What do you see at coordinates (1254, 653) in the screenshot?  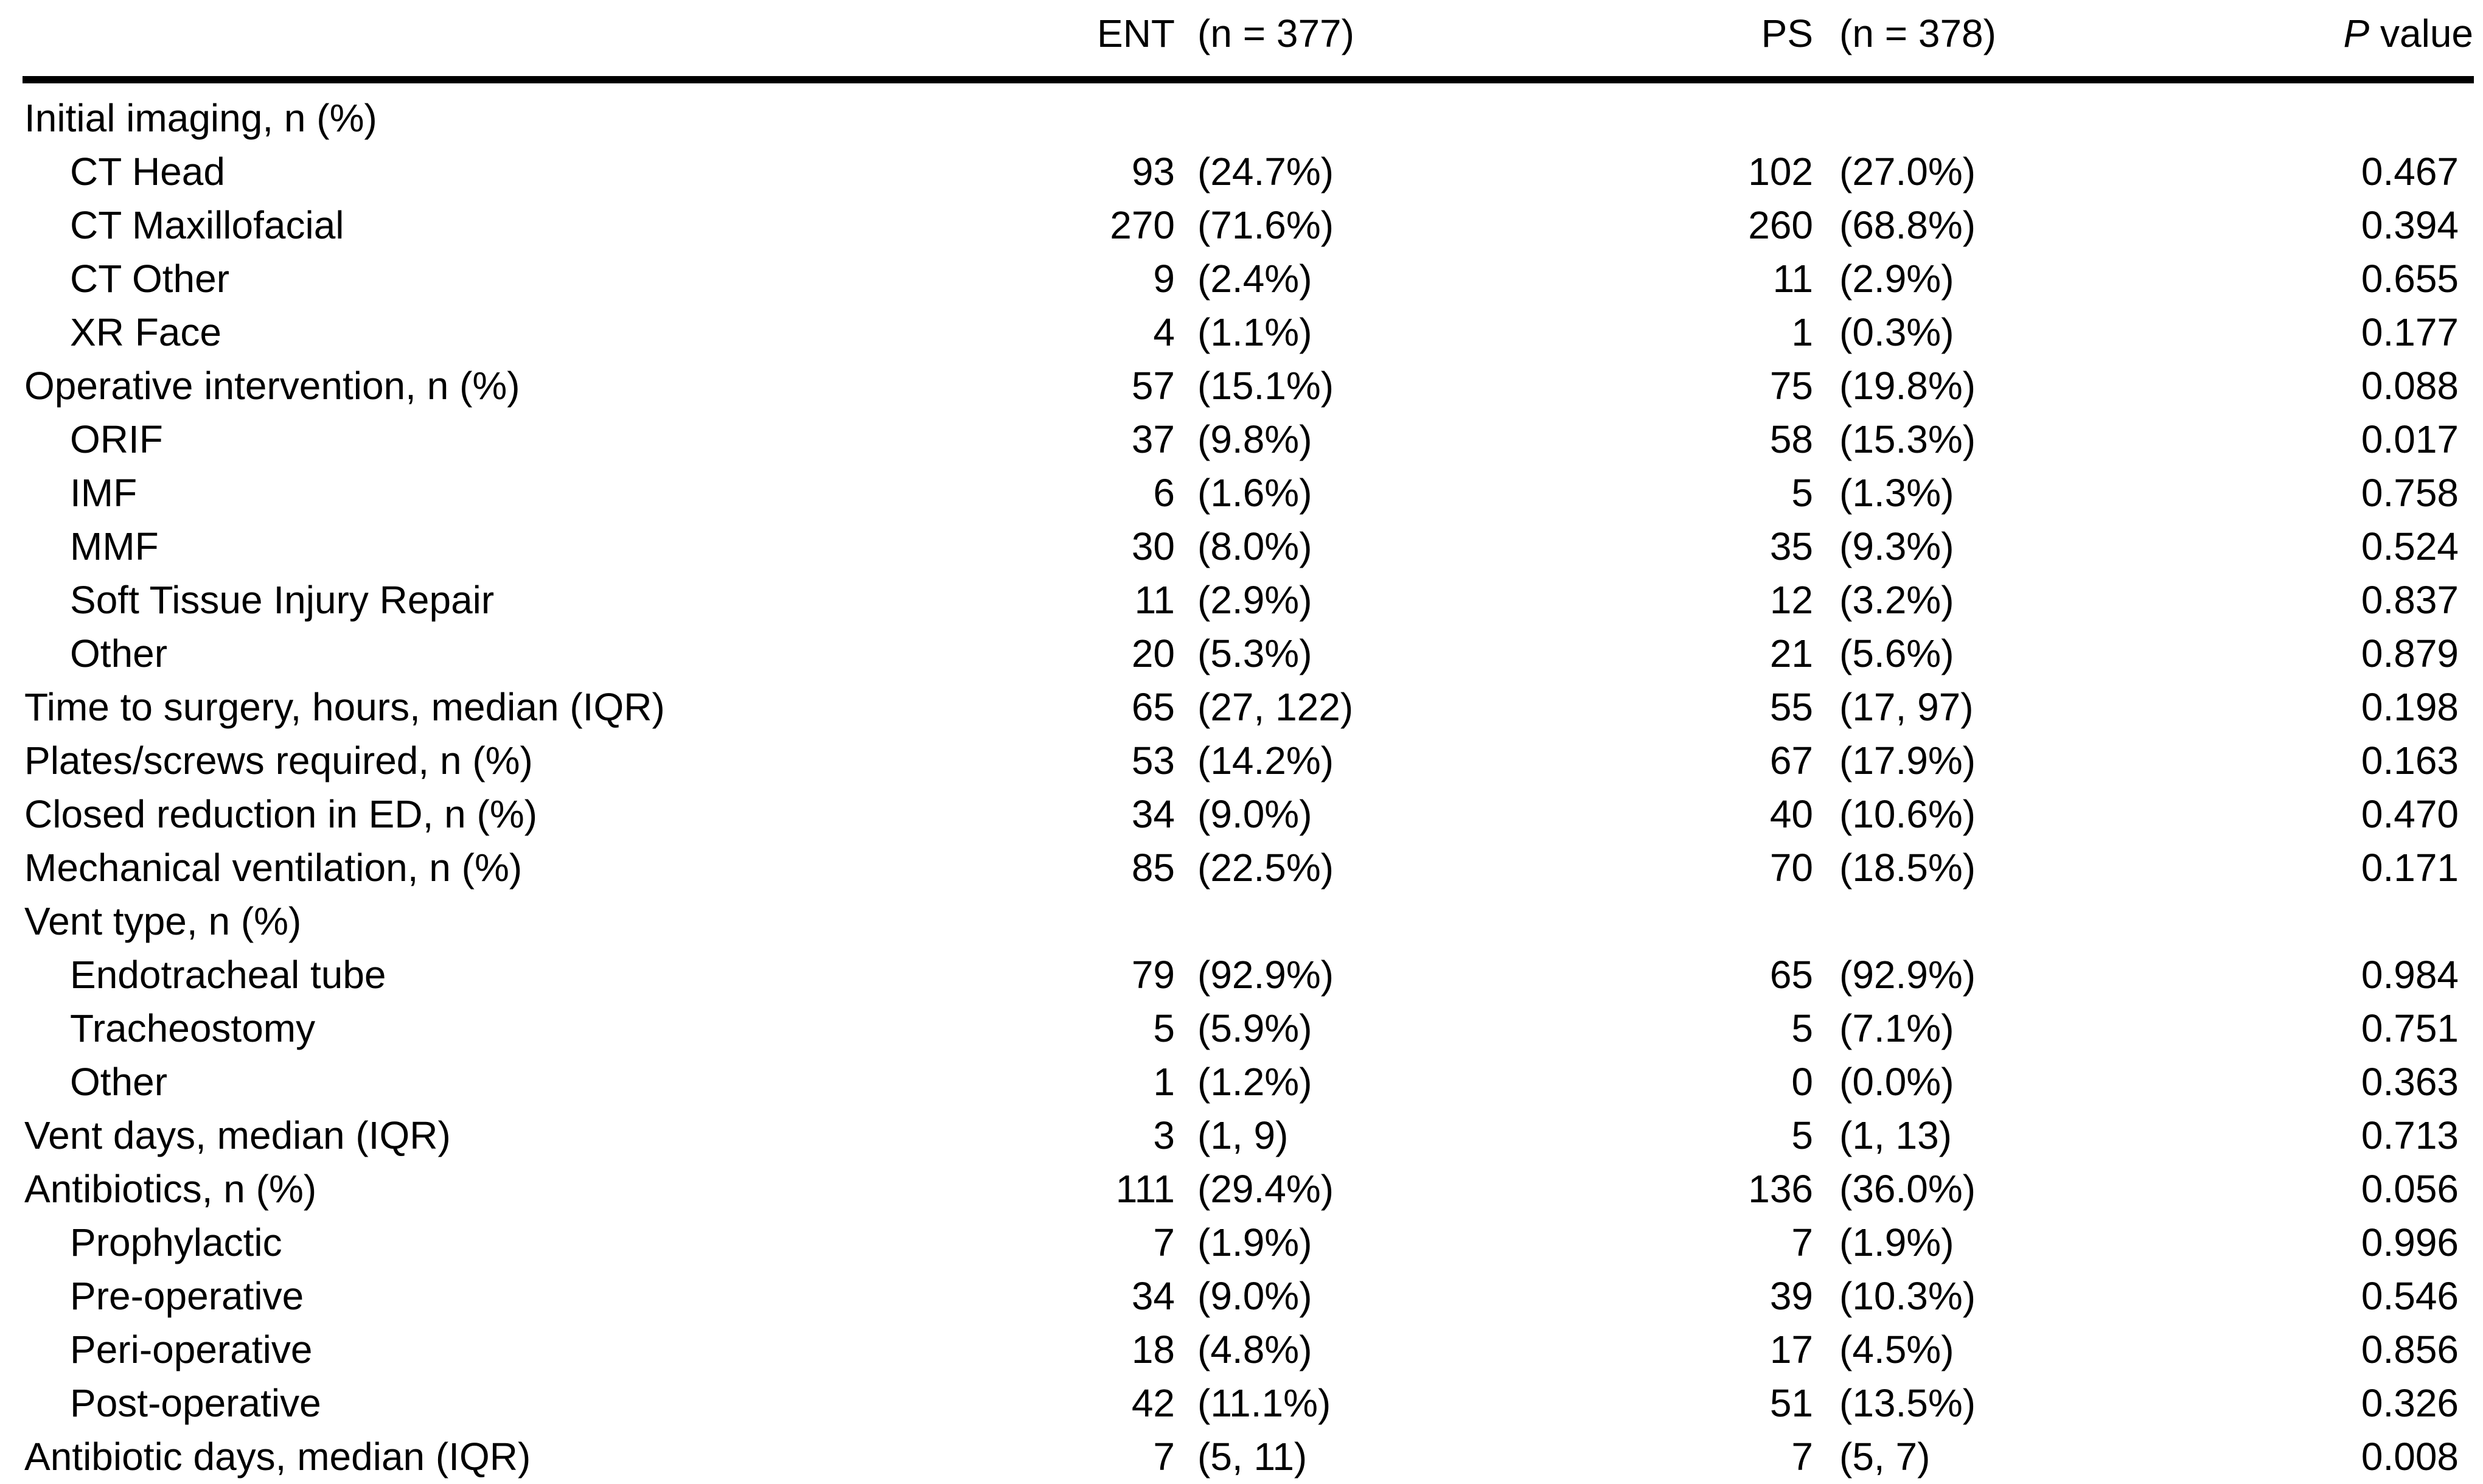 I see `ent-paren: (5.3%)` at bounding box center [1254, 653].